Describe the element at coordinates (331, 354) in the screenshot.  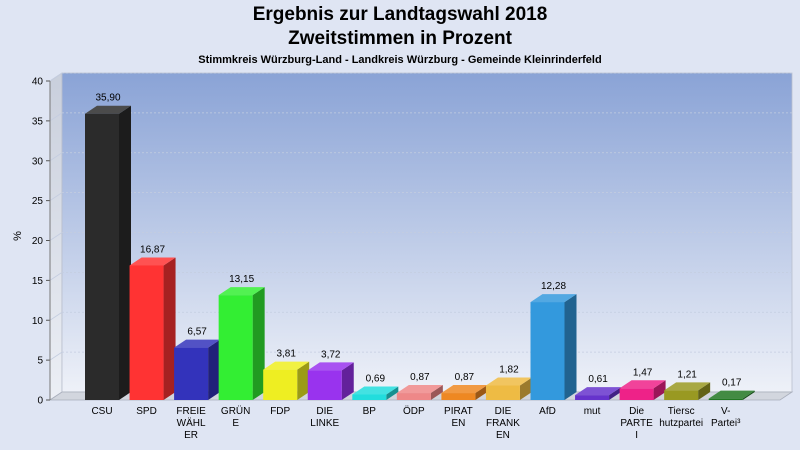
I see `value-label: 3,72` at that location.